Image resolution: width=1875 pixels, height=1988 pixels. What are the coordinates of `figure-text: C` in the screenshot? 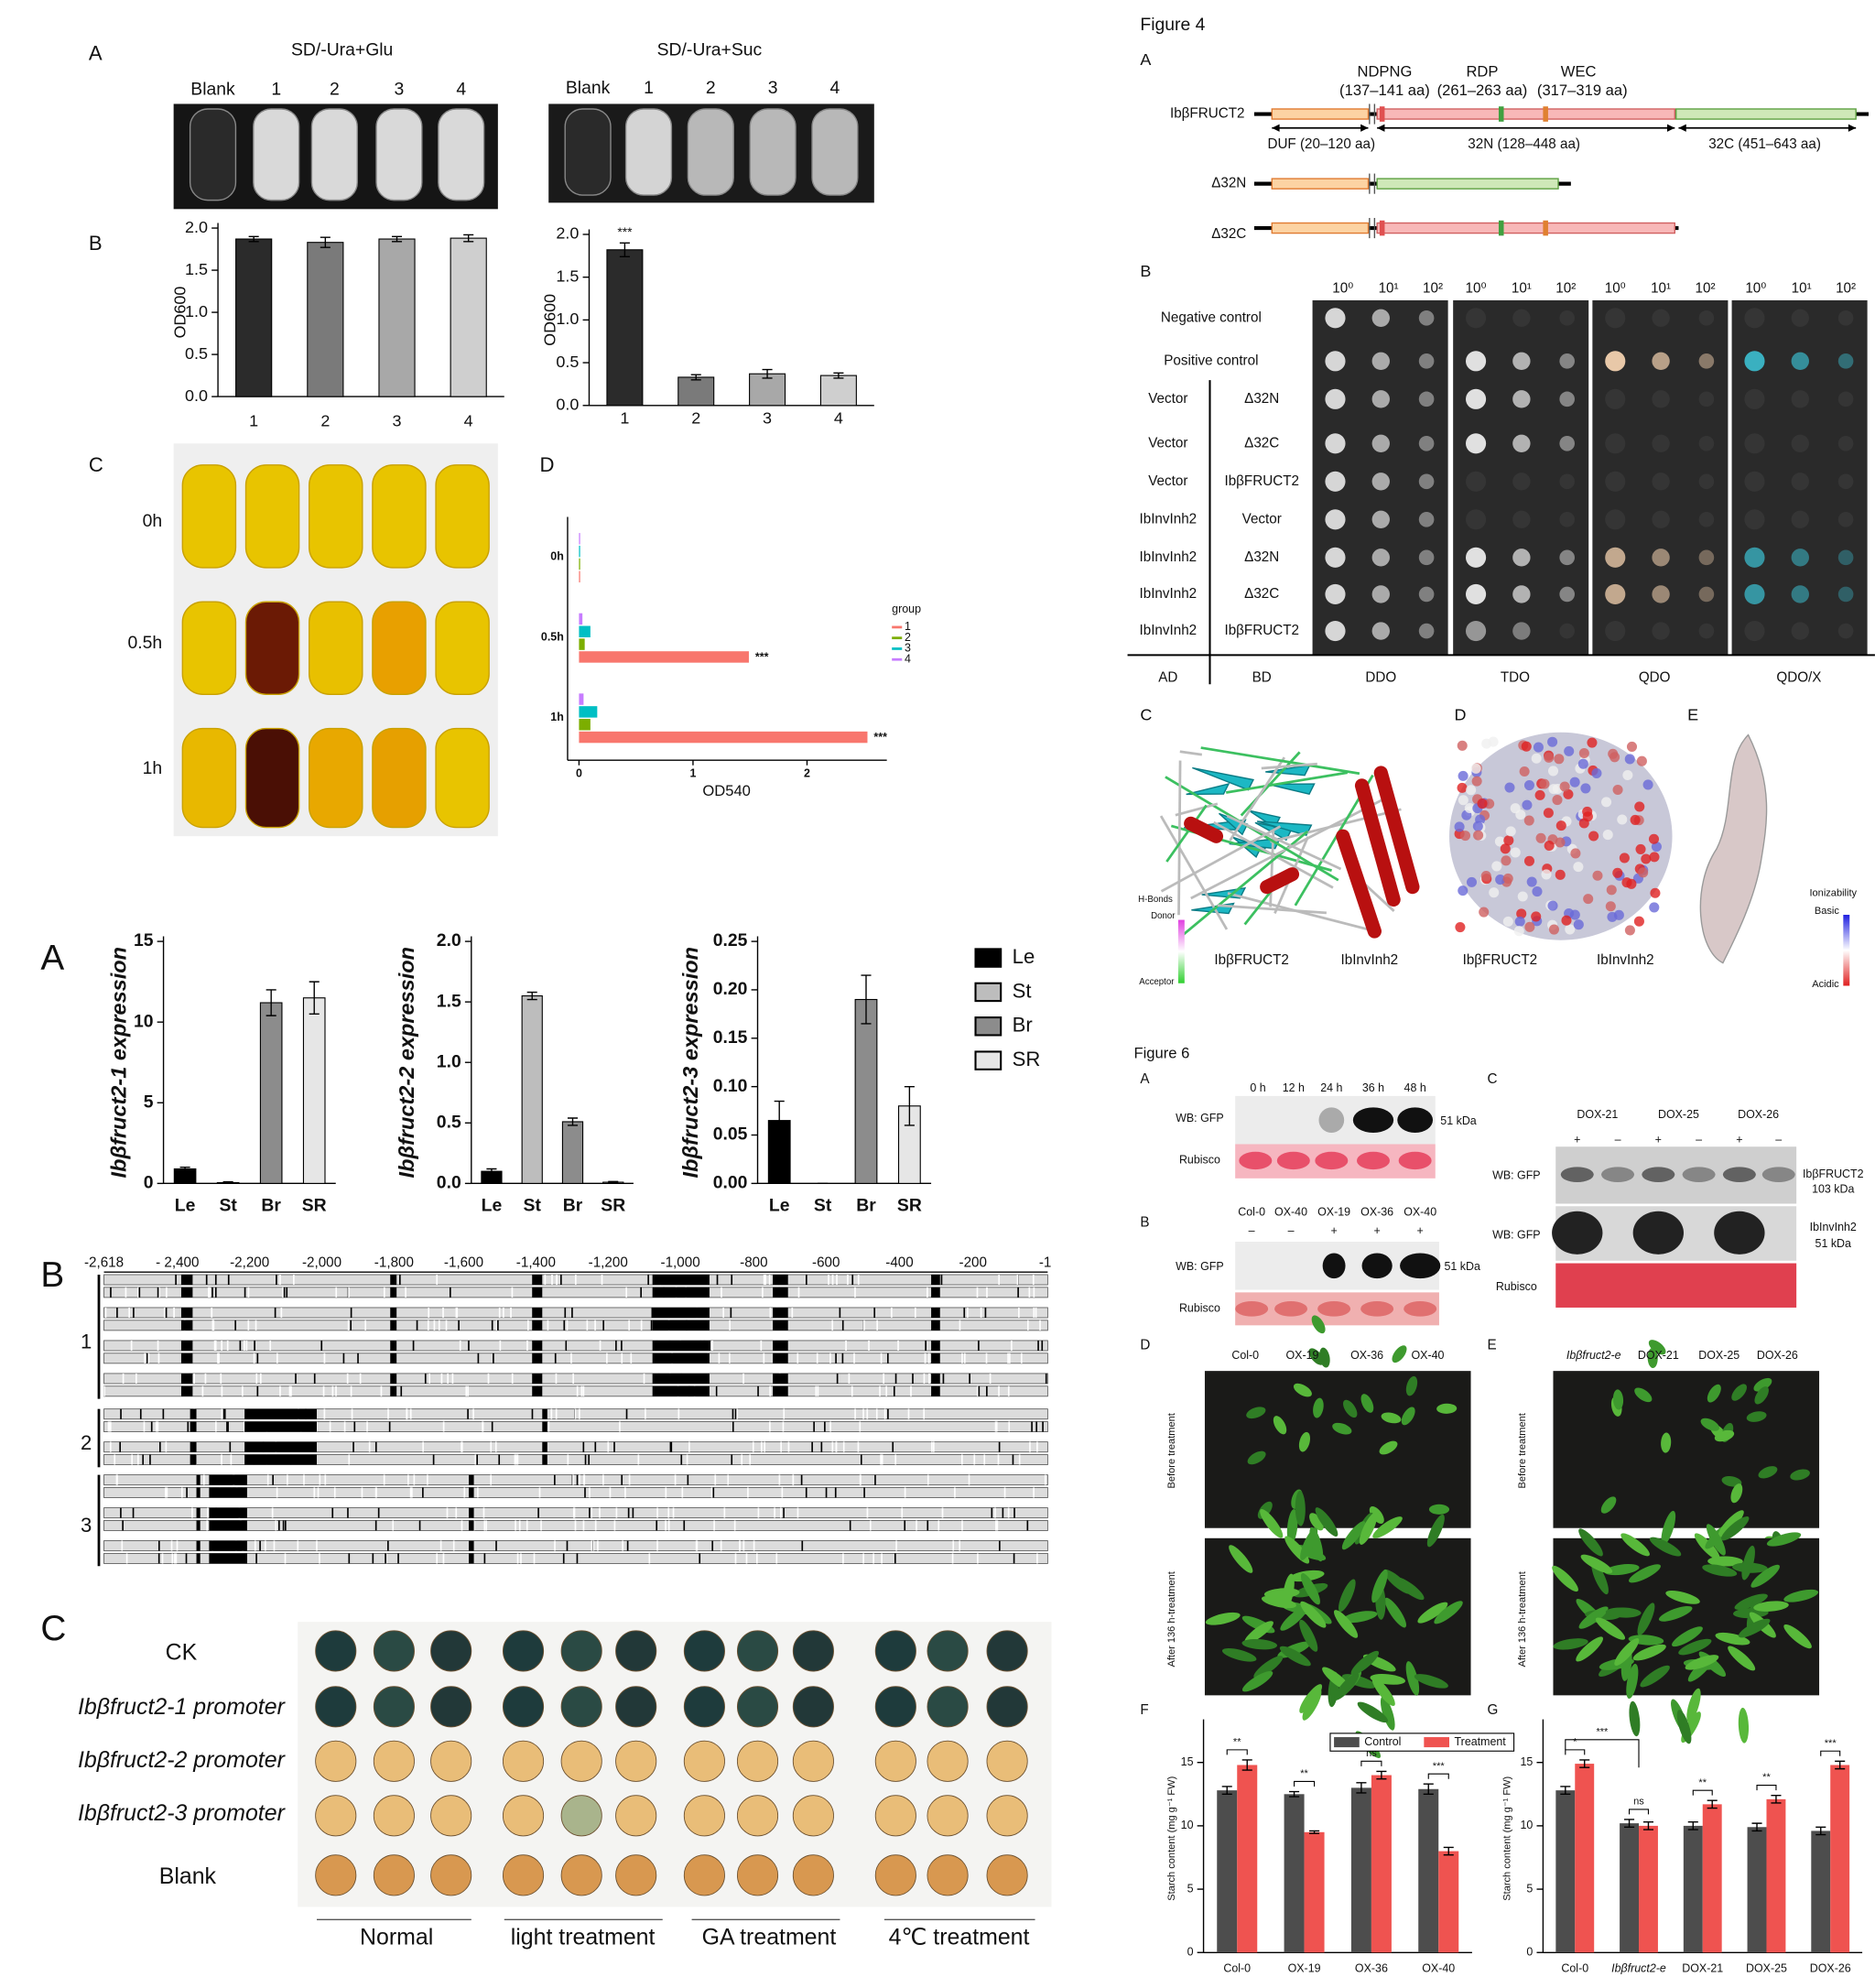 It's located at (1493, 1079).